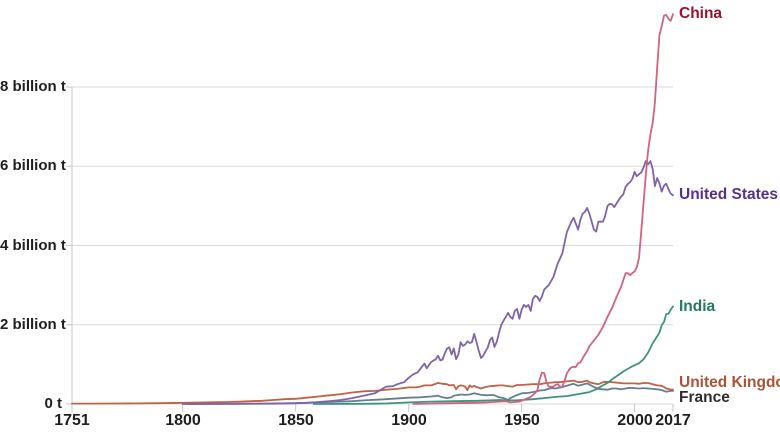 Image resolution: width=780 pixels, height=439 pixels. I want to click on series-label-china: China, so click(701, 13).